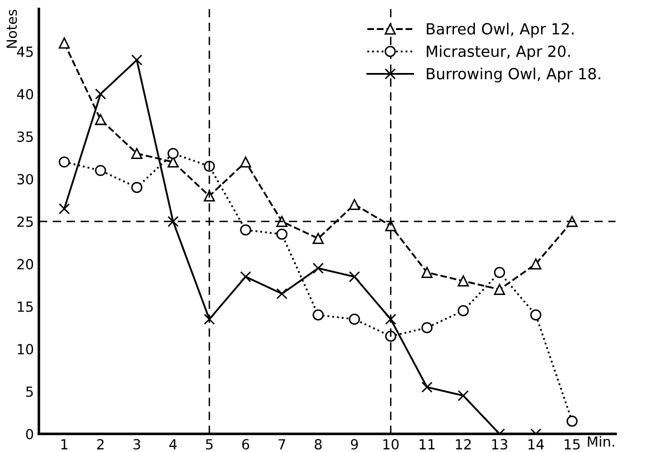 The image size is (648, 452). What do you see at coordinates (100, 444) in the screenshot?
I see `x-tick-label: 2` at bounding box center [100, 444].